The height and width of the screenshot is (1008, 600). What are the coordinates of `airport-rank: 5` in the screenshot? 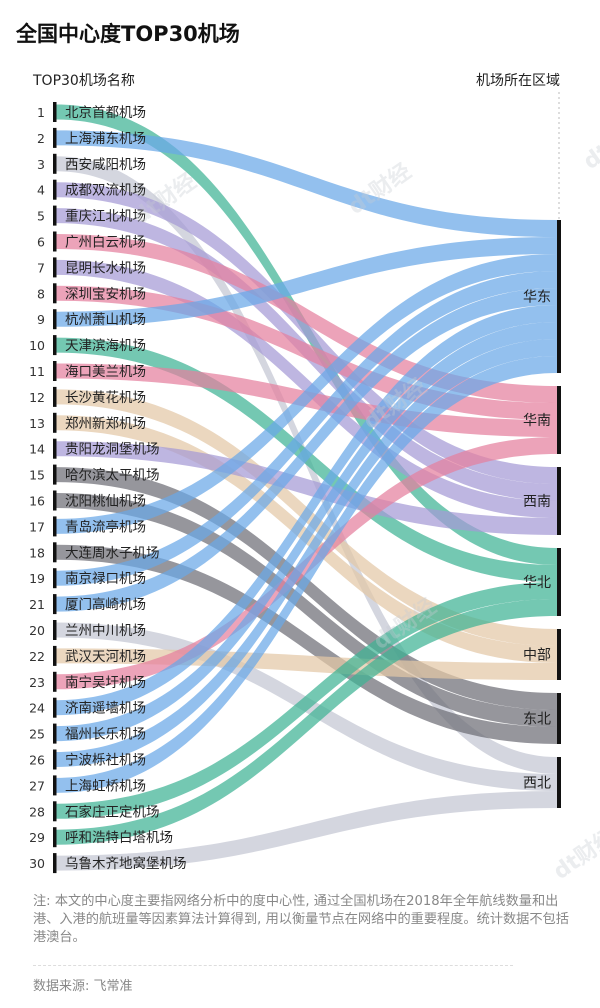 It's located at (41, 216).